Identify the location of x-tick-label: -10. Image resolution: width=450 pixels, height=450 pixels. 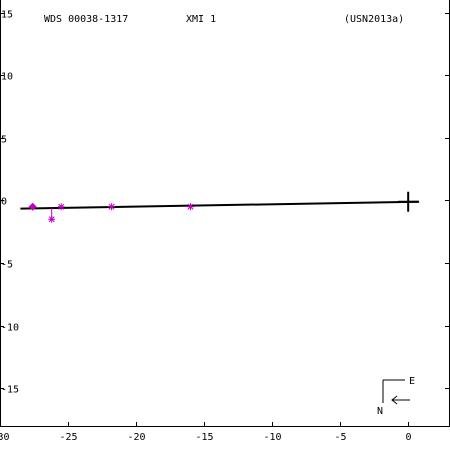
(272, 437).